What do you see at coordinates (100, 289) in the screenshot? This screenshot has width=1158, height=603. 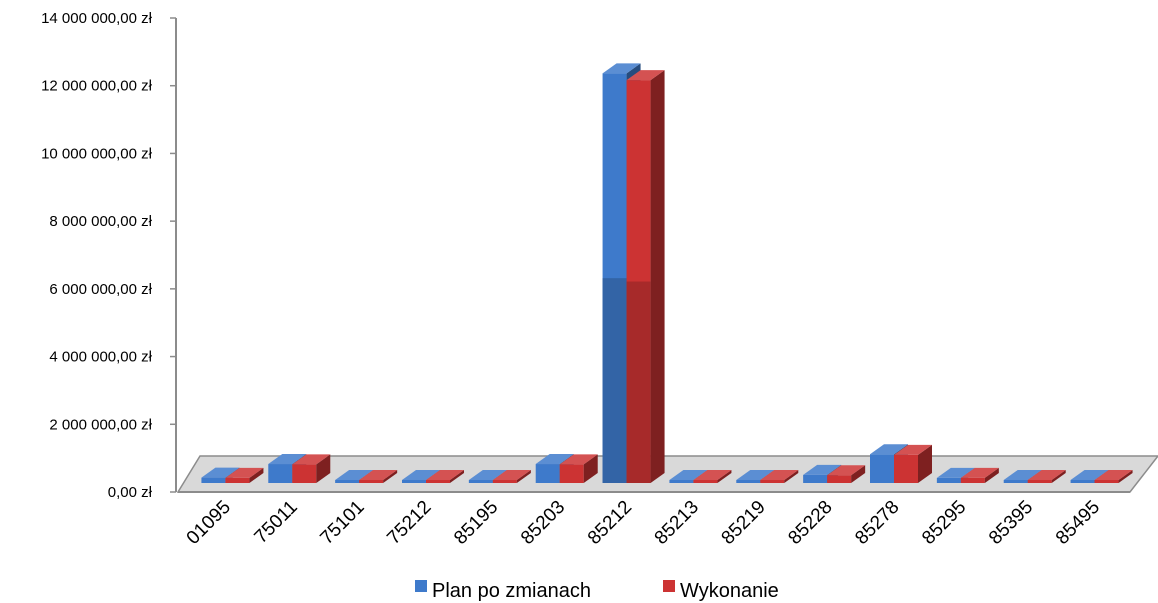 I see `y-tick-label: 6 000 000,00 zł` at bounding box center [100, 289].